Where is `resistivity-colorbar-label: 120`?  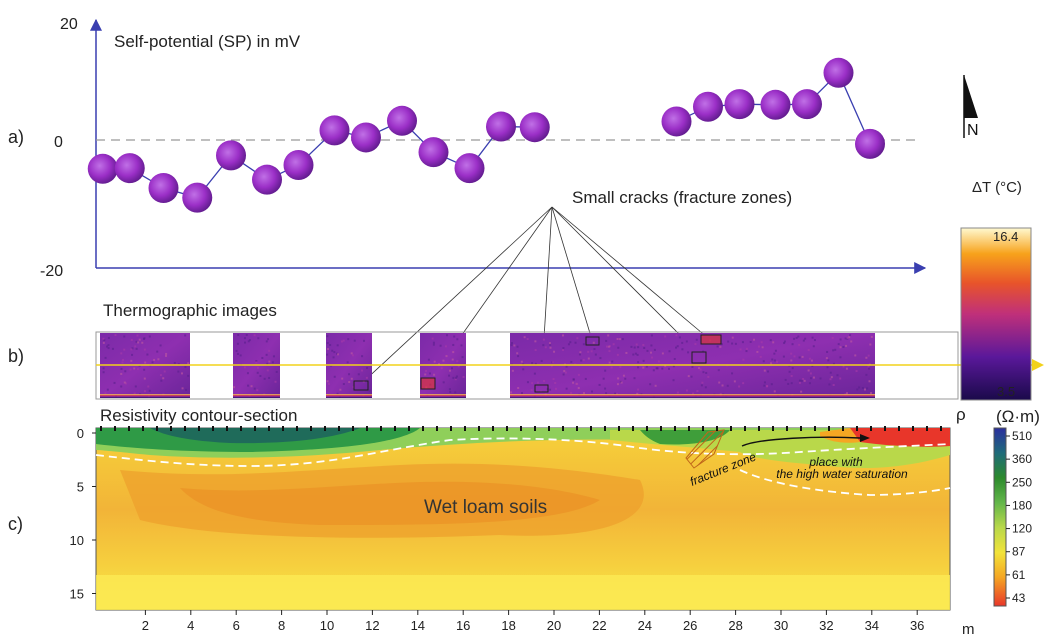 resistivity-colorbar-label: 120 is located at coordinates (1022, 529).